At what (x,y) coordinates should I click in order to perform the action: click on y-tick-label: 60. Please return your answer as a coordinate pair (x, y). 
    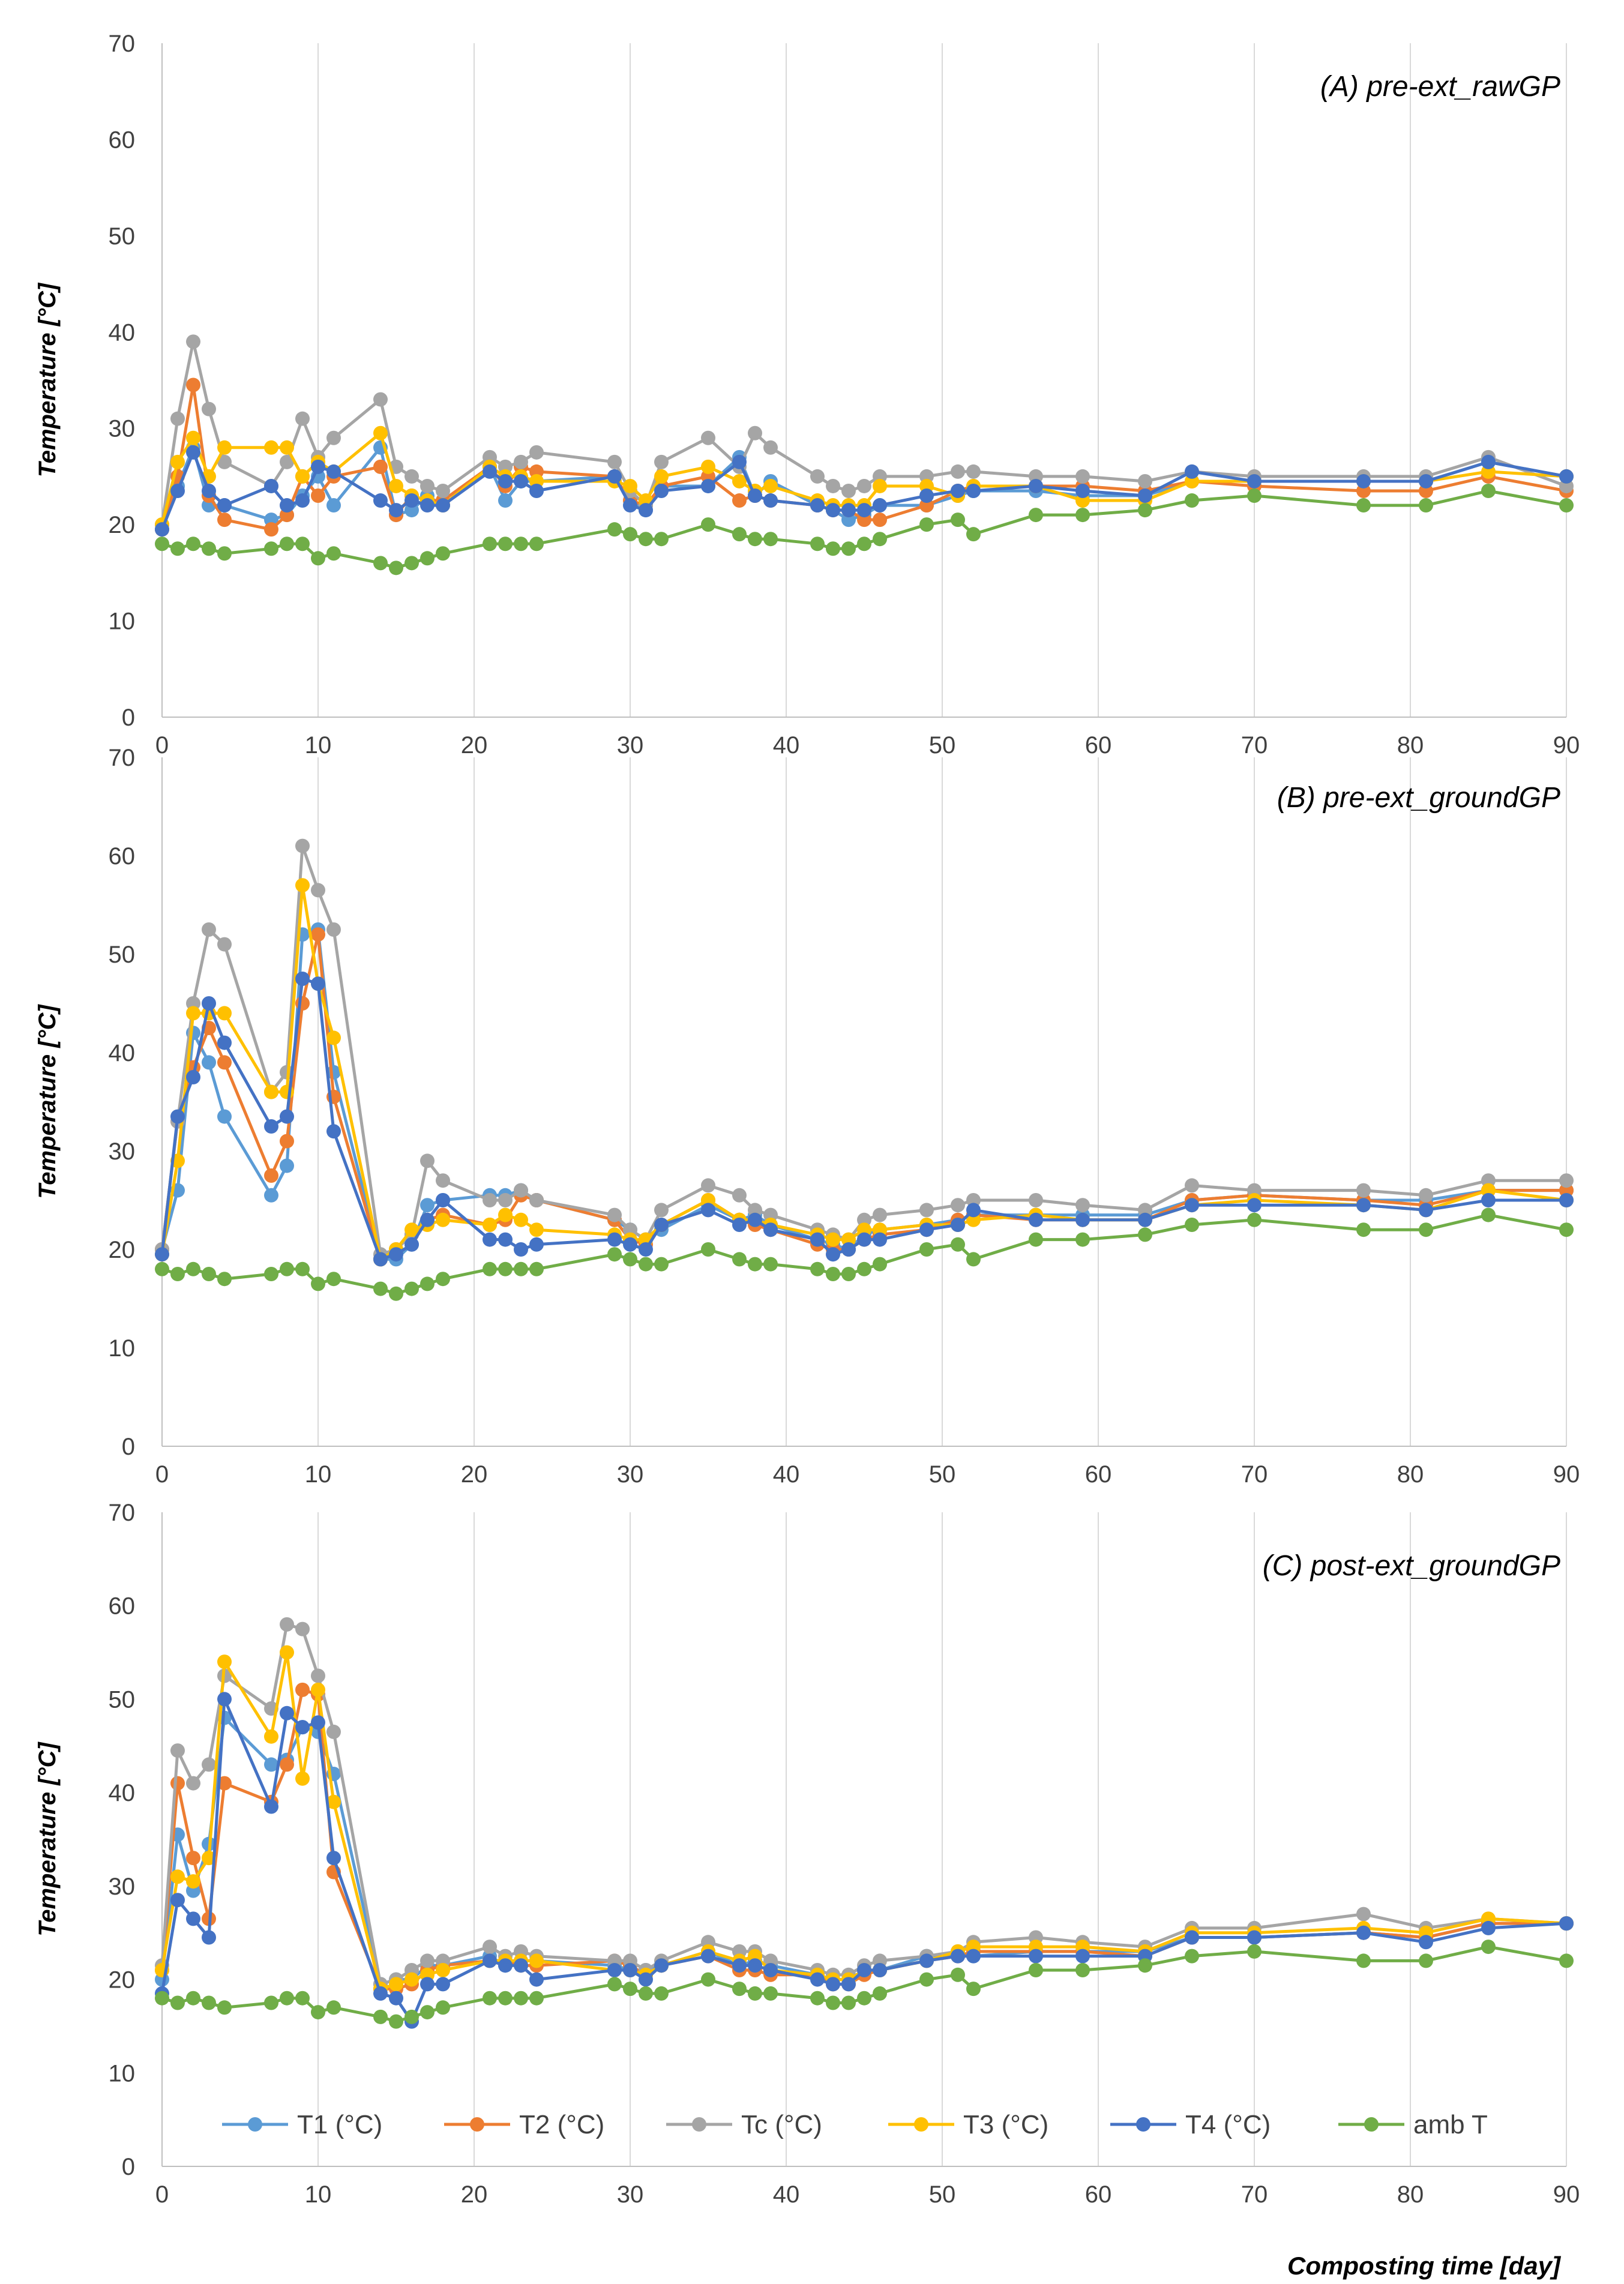
    Looking at the image, I should click on (122, 1606).